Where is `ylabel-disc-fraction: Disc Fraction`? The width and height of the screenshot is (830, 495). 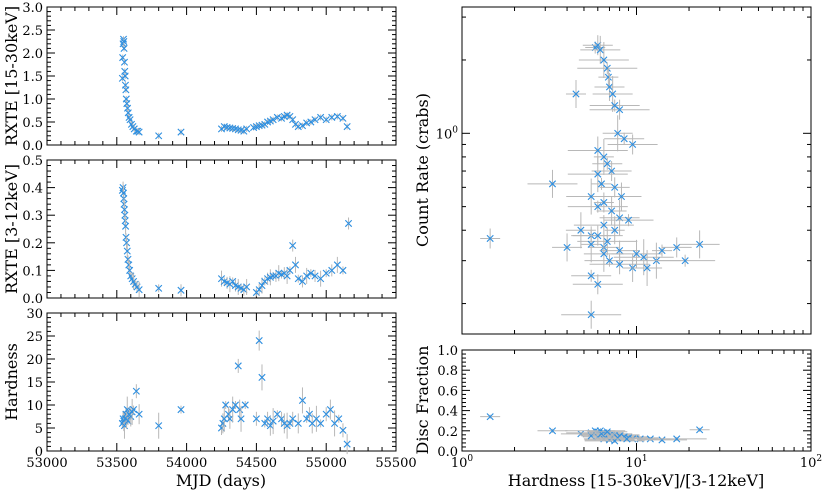
ylabel-disc-fraction: Disc Fraction is located at coordinates (422, 400).